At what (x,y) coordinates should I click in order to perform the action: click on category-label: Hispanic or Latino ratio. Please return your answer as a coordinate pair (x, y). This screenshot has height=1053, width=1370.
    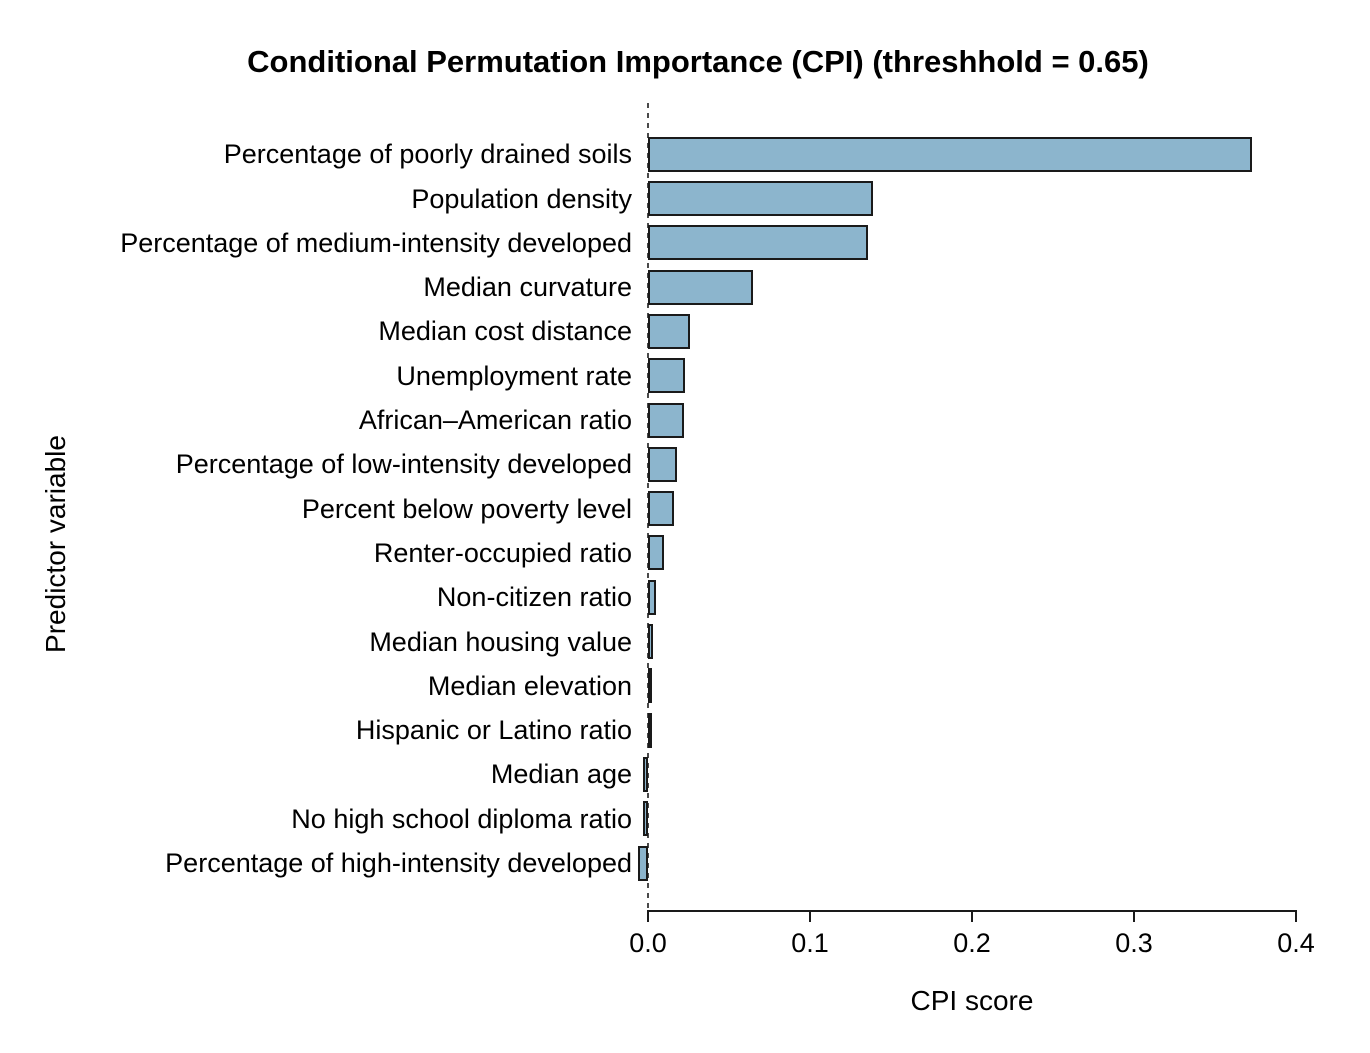
    Looking at the image, I should click on (493, 730).